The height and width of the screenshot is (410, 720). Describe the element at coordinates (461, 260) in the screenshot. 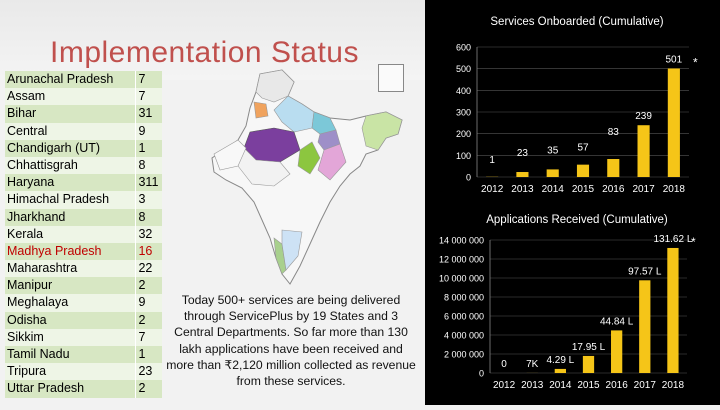

I see `y-tick-label: 12 000 000` at that location.